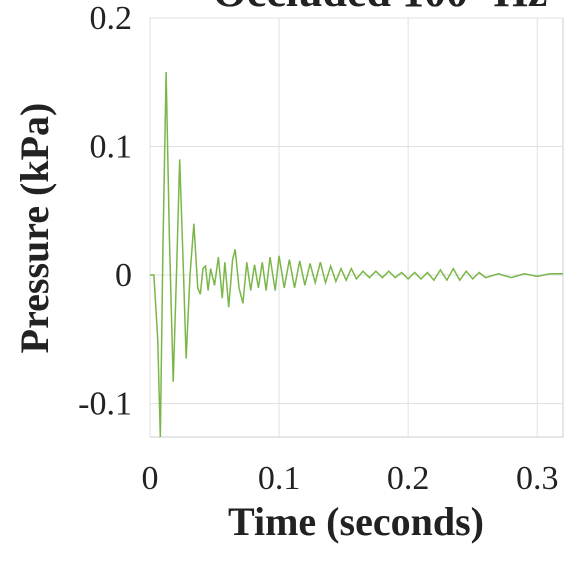  What do you see at coordinates (408, 478) in the screenshot?
I see `x-tick-label: 0.2` at bounding box center [408, 478].